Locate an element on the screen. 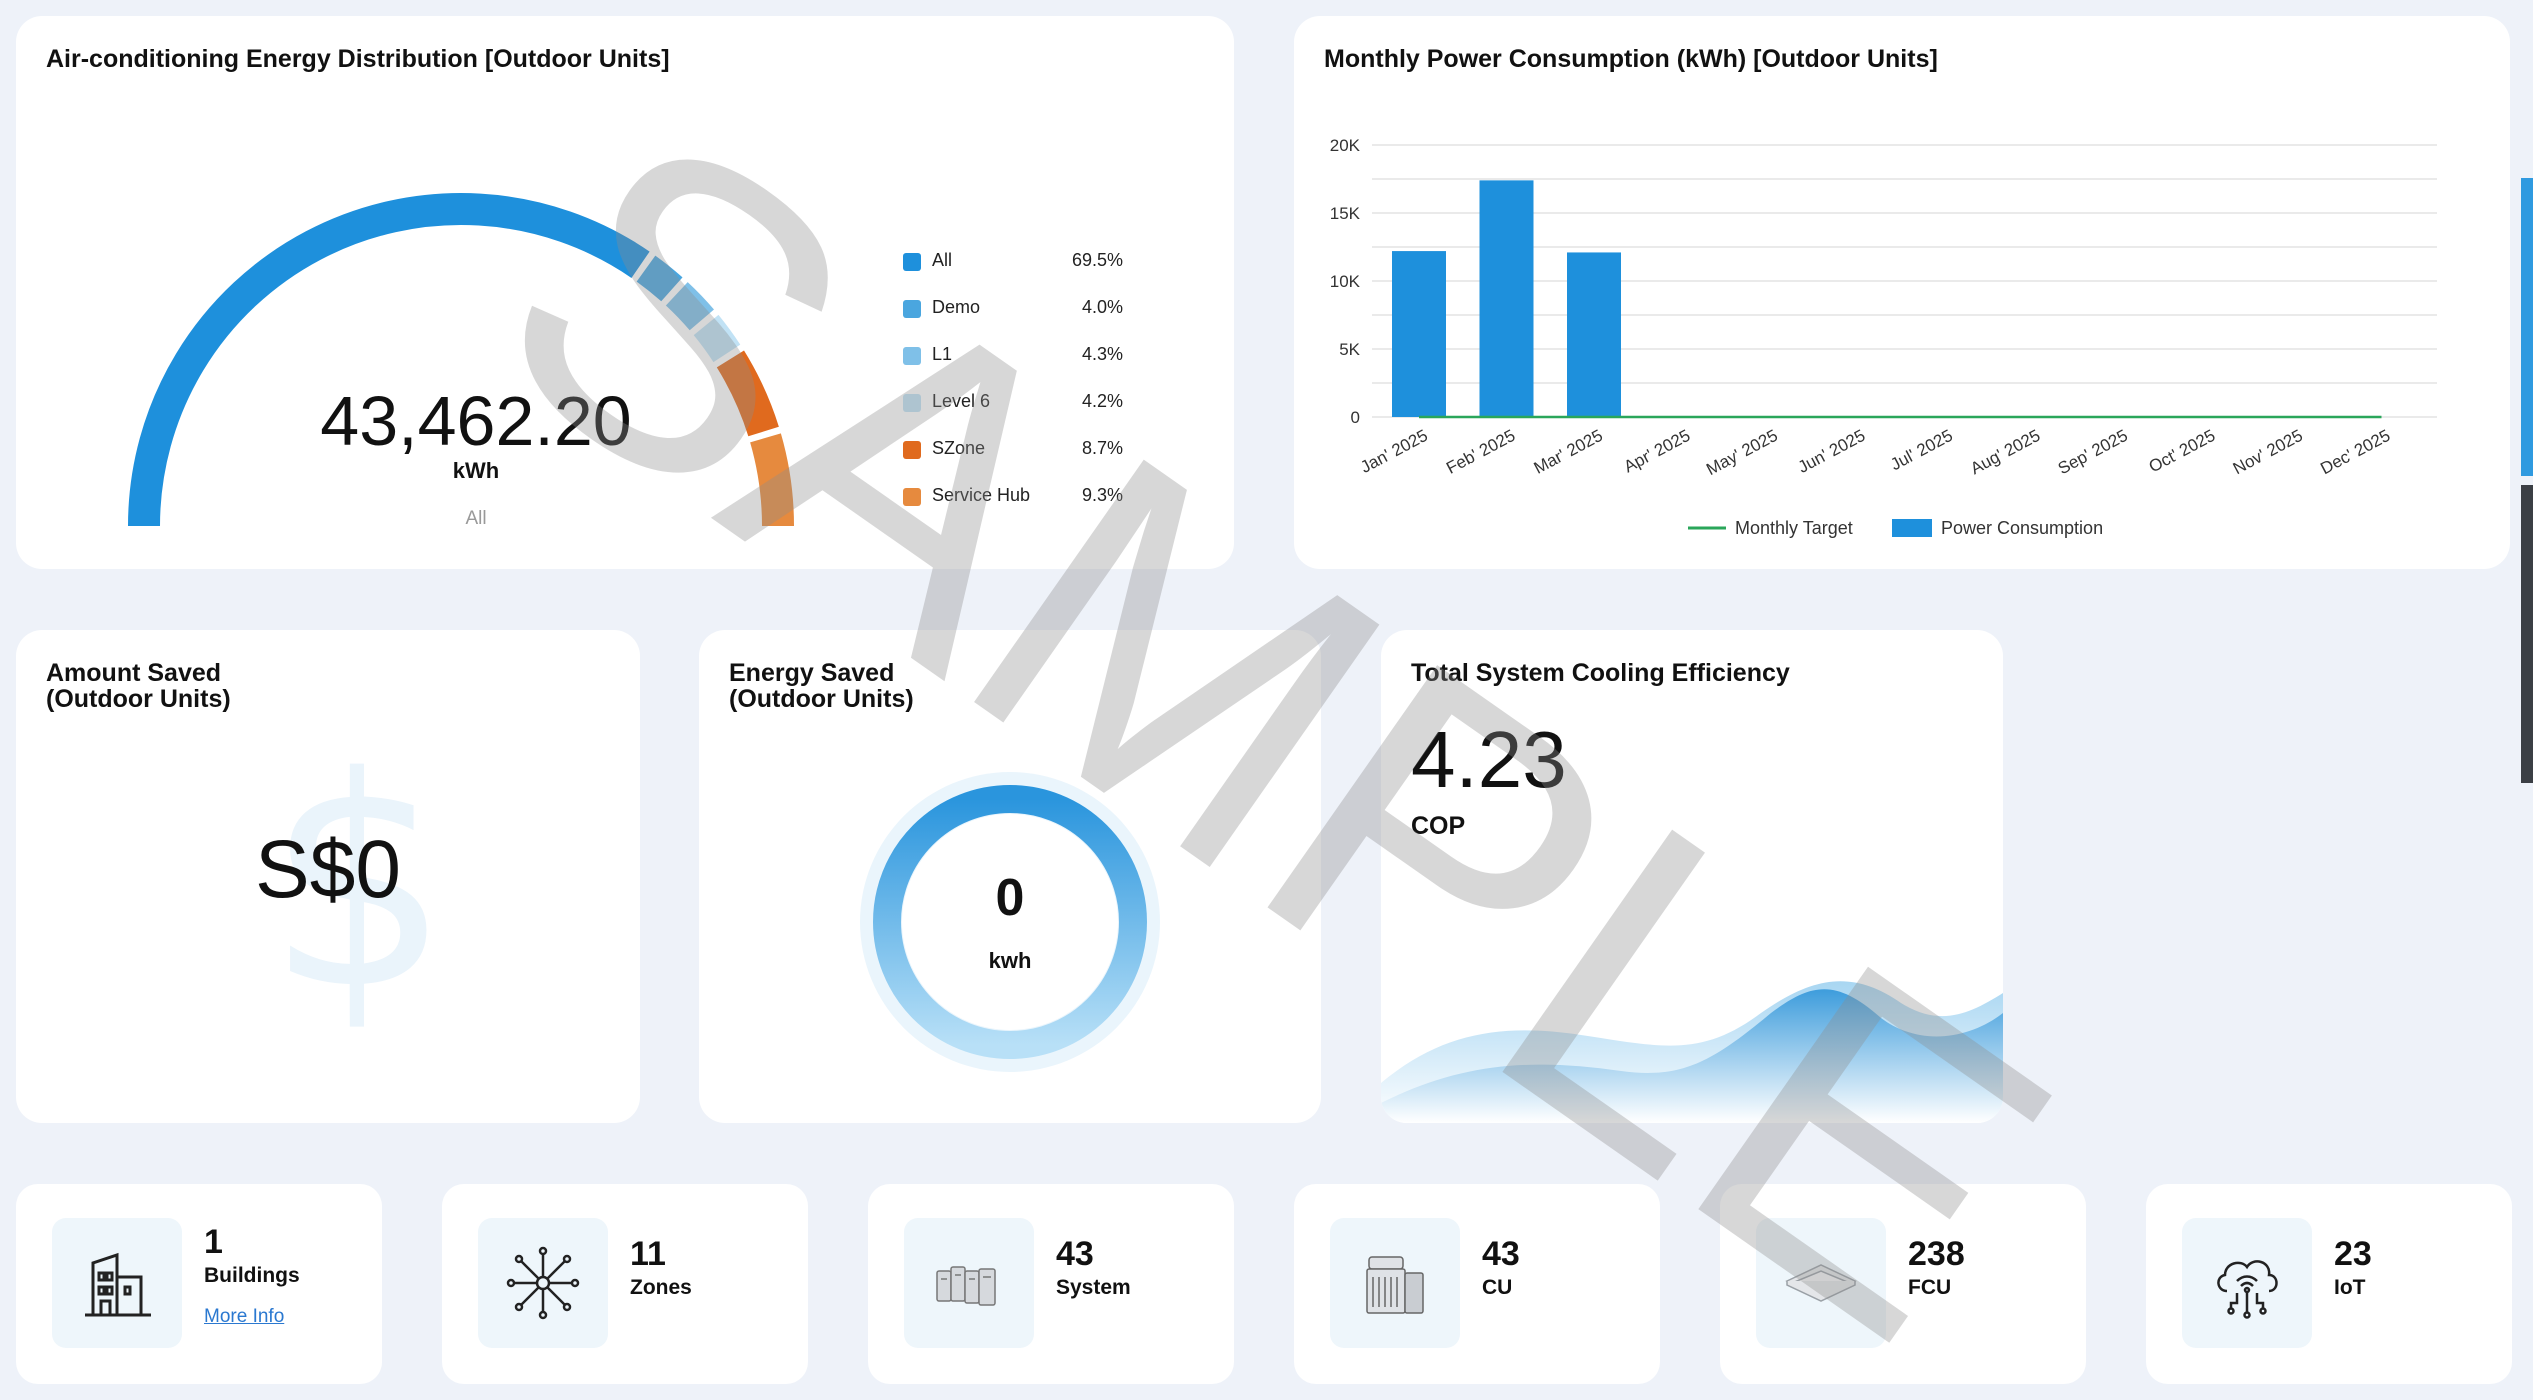  legend-percent: 9.3% is located at coordinates (1102, 495).